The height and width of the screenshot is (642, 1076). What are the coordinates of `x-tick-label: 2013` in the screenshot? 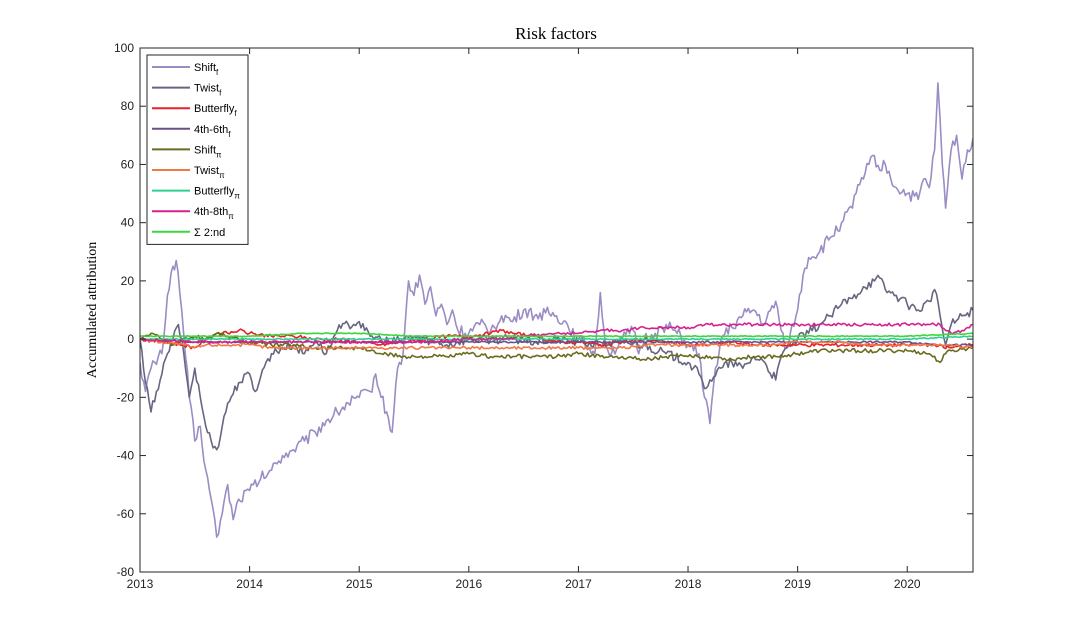 It's located at (140, 584).